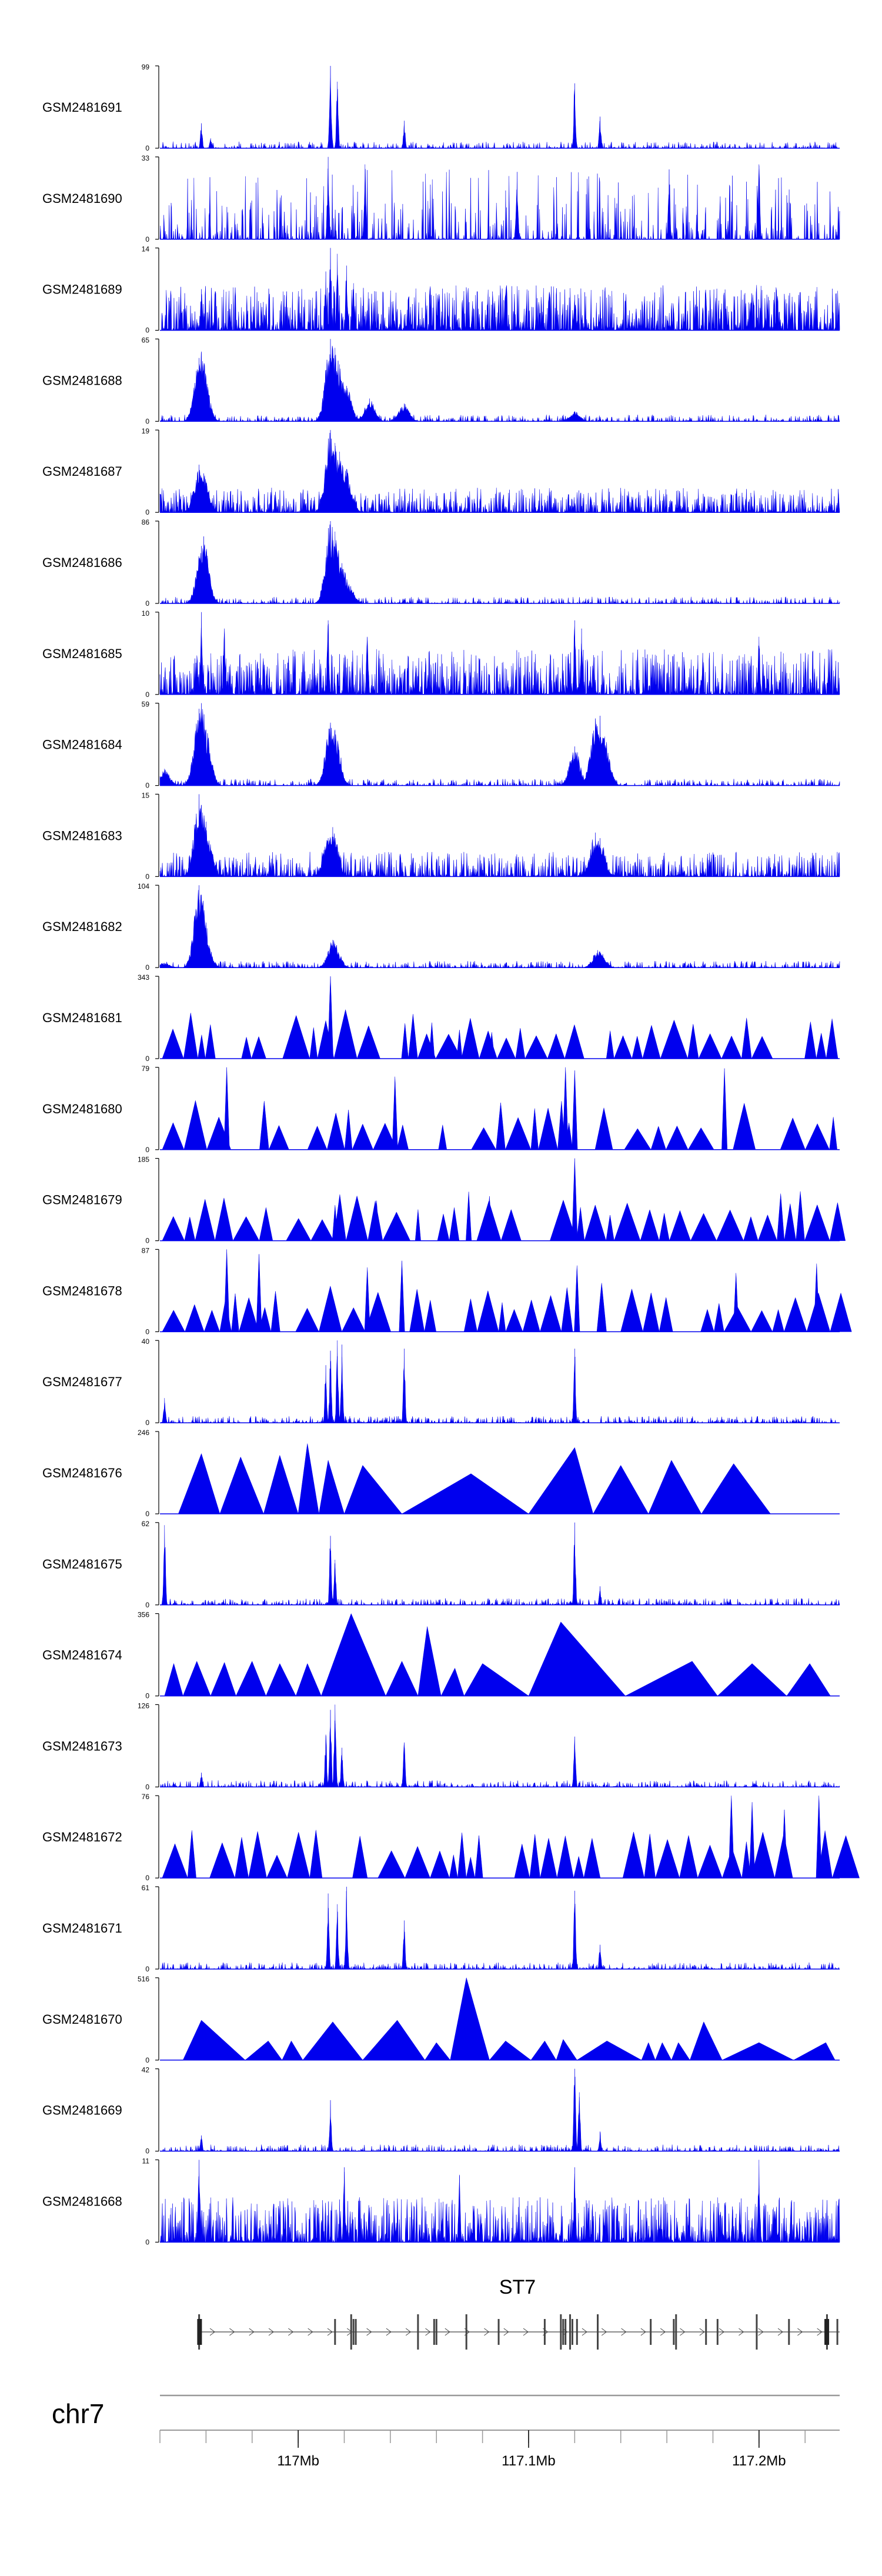 The width and height of the screenshot is (882, 2576). Describe the element at coordinates (78, 2413) in the screenshot. I see `chromosome-label: chr7` at that location.